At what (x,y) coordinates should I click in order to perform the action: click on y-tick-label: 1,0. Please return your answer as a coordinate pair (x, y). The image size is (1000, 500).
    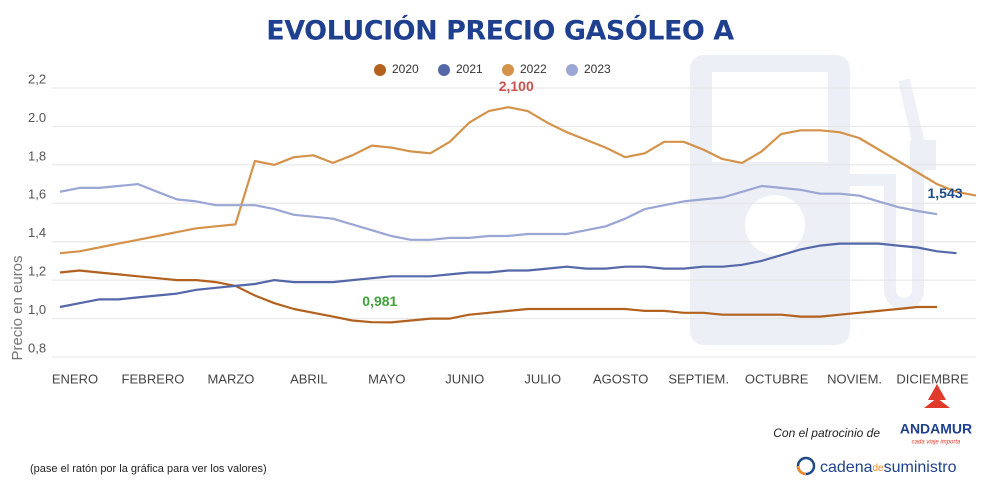
    Looking at the image, I should click on (37, 309).